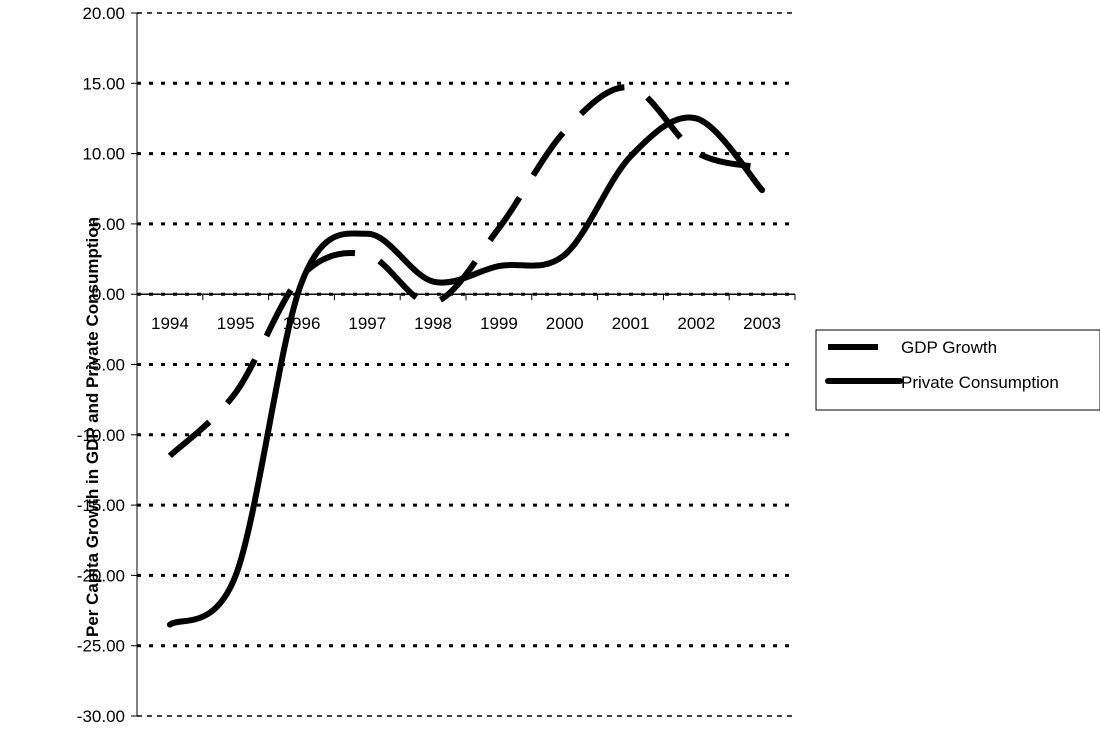 The width and height of the screenshot is (1100, 729). Describe the element at coordinates (170, 323) in the screenshot. I see `x-tick-label: 1994` at that location.